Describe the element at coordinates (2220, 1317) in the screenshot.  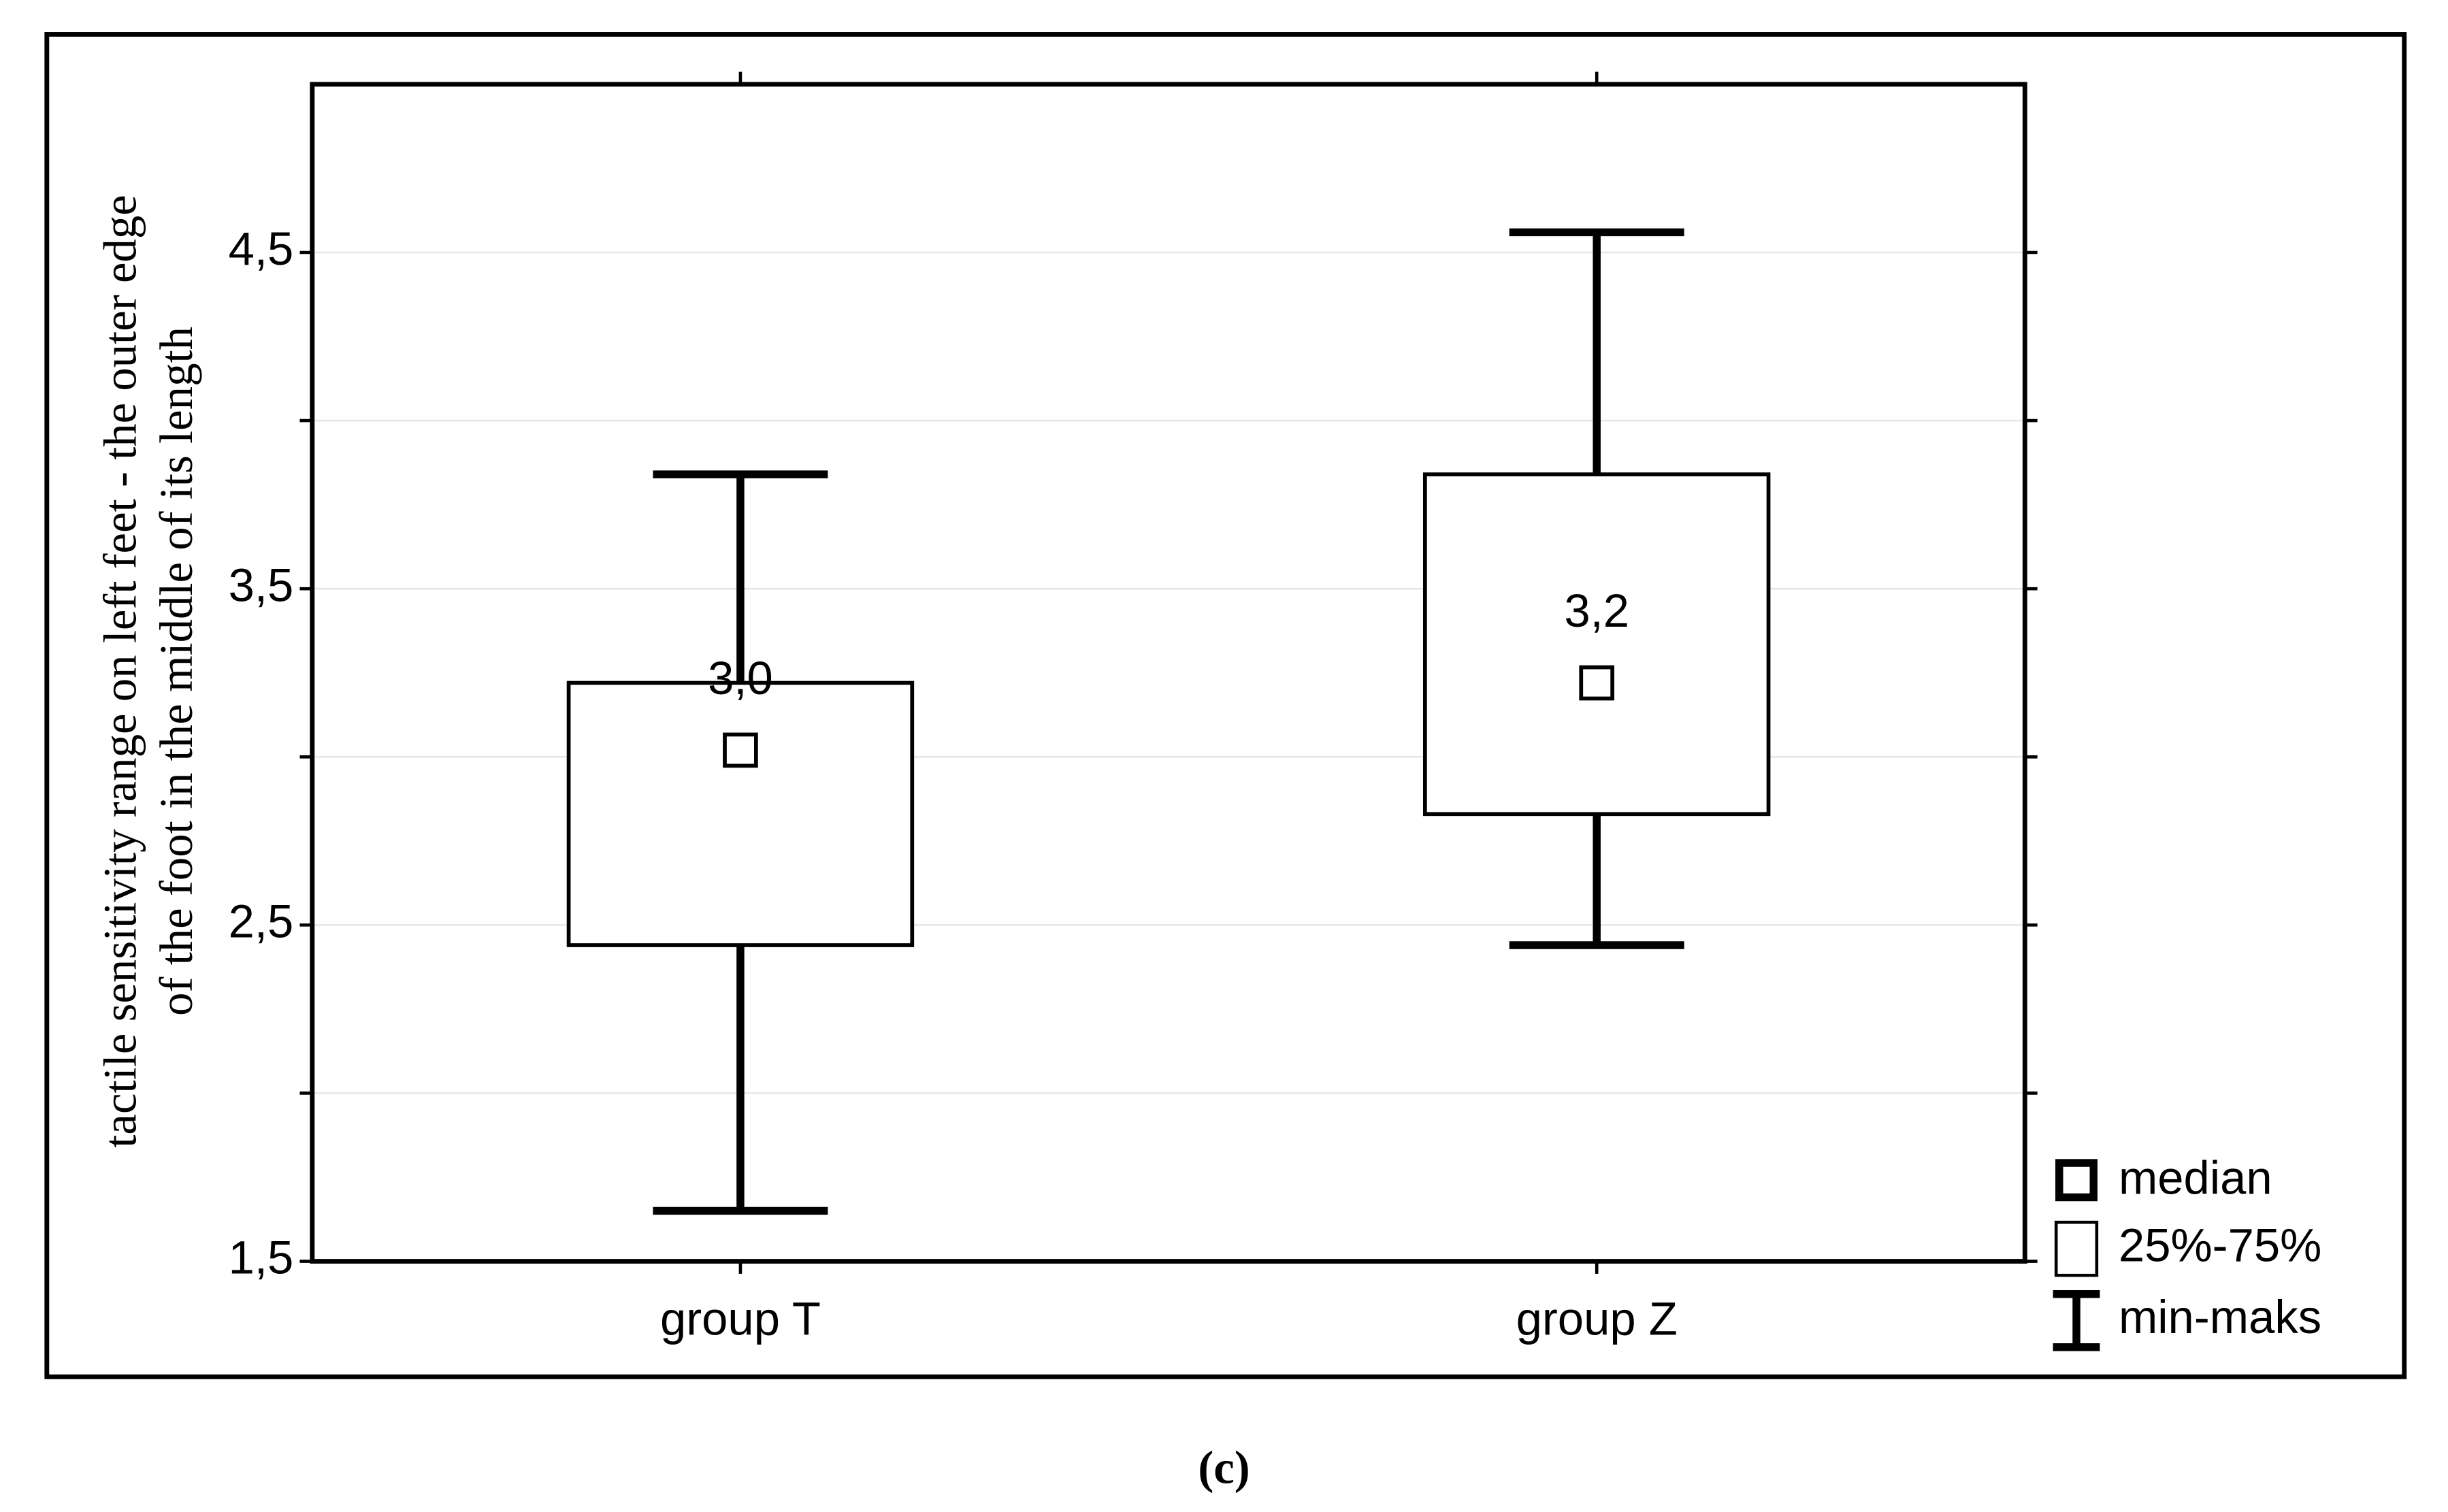
I see `legend-label: min-maks` at that location.